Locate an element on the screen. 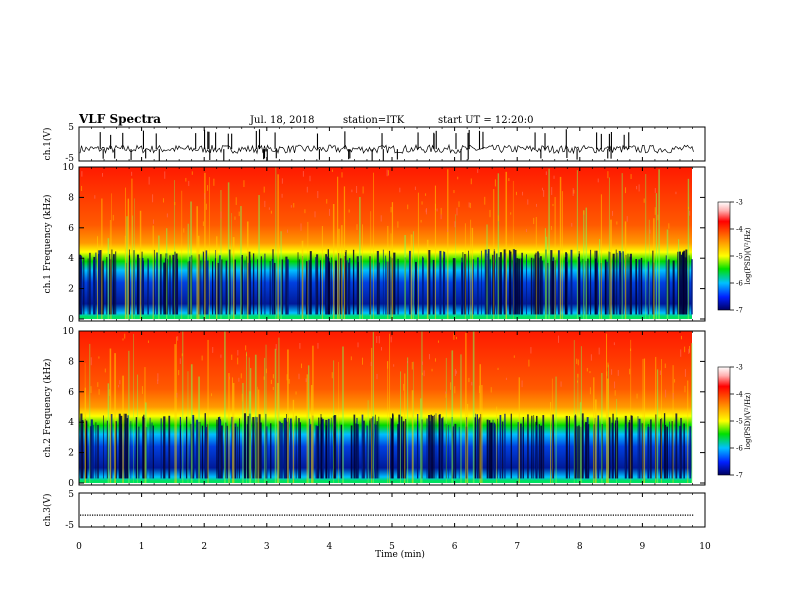 The height and width of the screenshot is (612, 792). ch1-spectrogram-ylabel: ch.1 Frequency (kHz) is located at coordinates (47, 244).